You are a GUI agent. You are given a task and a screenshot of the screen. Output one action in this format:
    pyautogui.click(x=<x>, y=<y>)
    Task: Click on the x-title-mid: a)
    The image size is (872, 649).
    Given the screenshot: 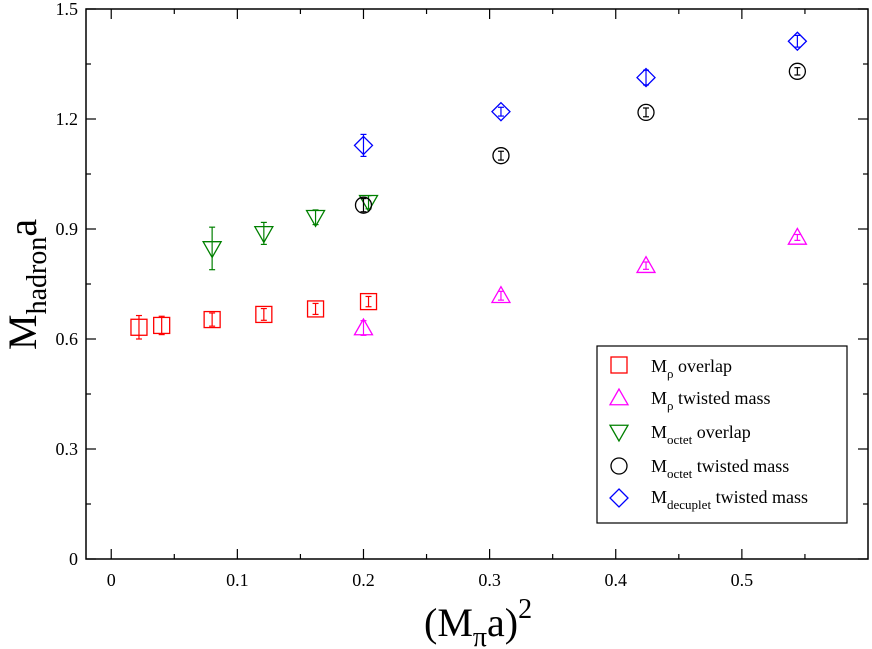 What is the action you would take?
    pyautogui.click(x=502, y=622)
    